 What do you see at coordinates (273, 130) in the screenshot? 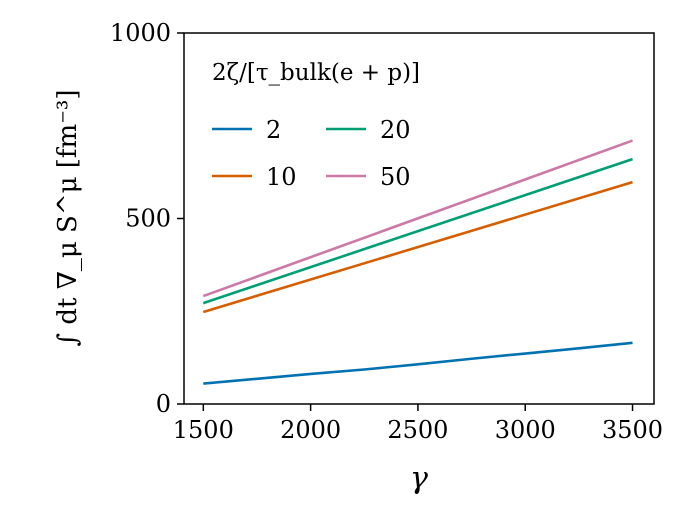
I see `legend-label-2: 2` at bounding box center [273, 130].